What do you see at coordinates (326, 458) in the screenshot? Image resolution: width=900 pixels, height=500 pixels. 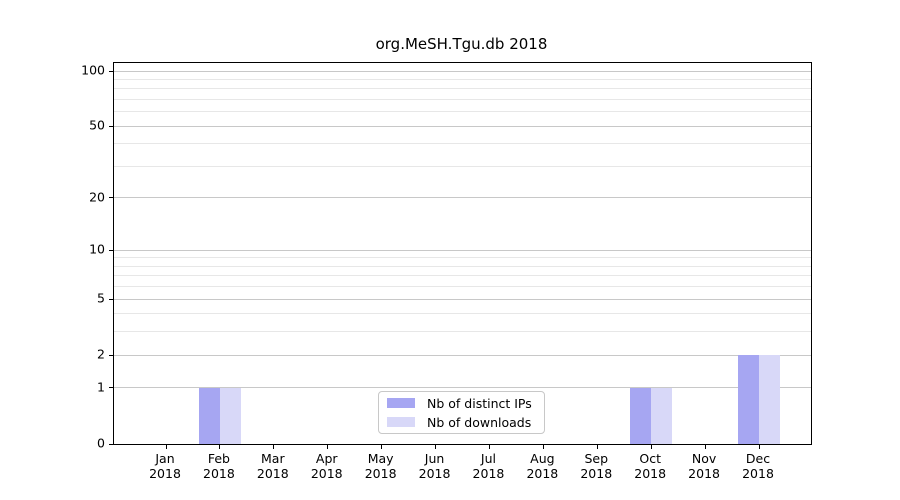 I see `x-axis-label-month-3: Apr` at bounding box center [326, 458].